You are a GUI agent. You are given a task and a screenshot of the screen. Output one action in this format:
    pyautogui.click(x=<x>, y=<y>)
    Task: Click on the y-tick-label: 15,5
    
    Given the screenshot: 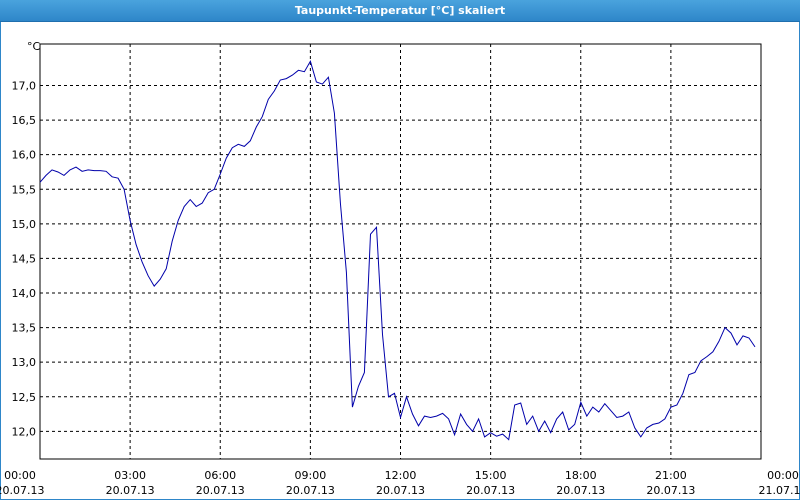 What is the action you would take?
    pyautogui.click(x=24, y=189)
    